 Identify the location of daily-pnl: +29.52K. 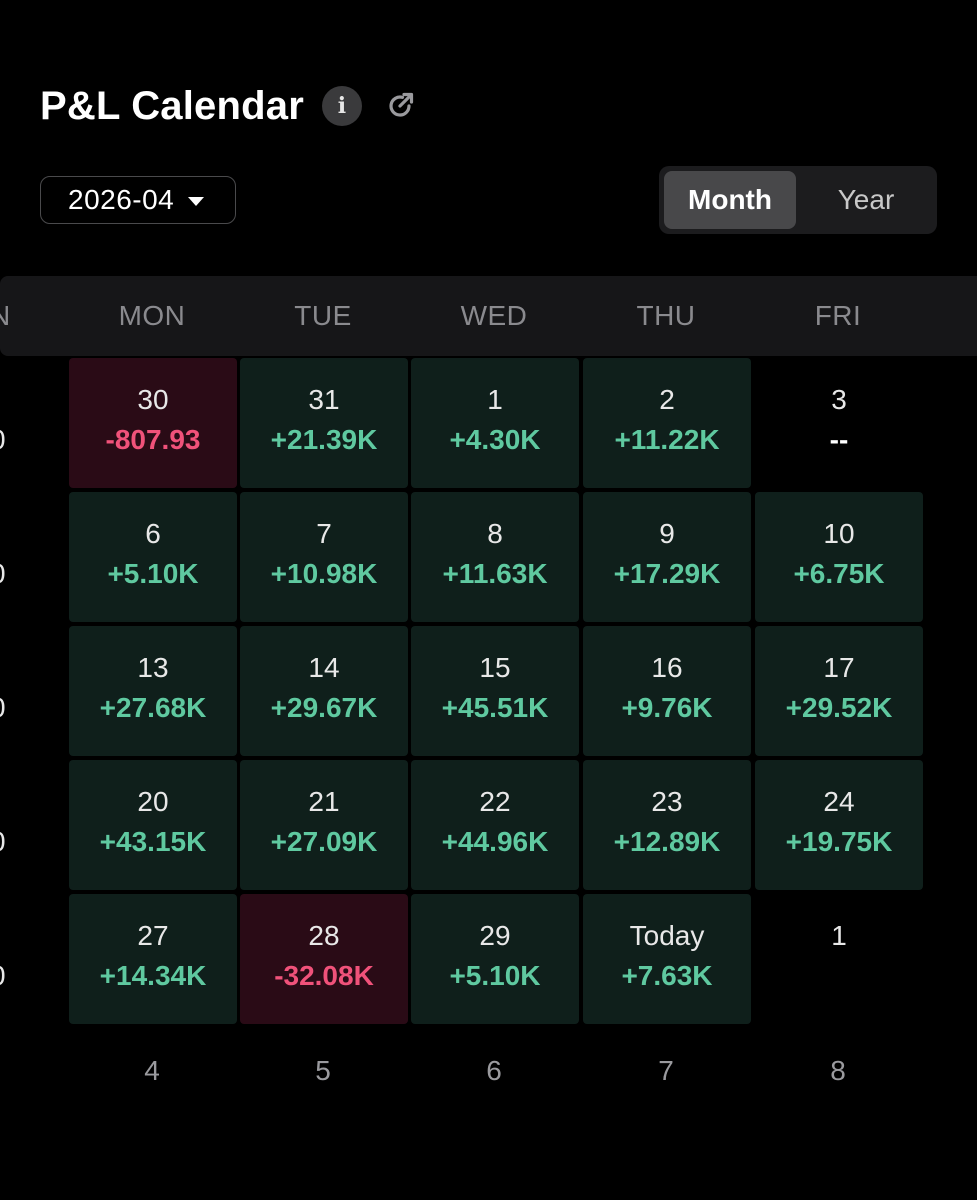
(839, 707).